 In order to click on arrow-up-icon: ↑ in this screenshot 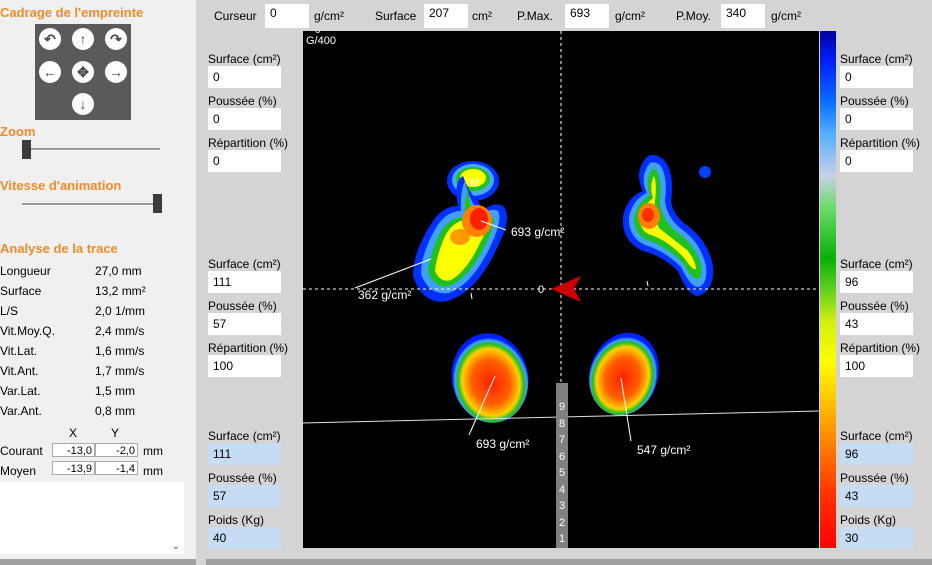, I will do `click(83, 39)`.